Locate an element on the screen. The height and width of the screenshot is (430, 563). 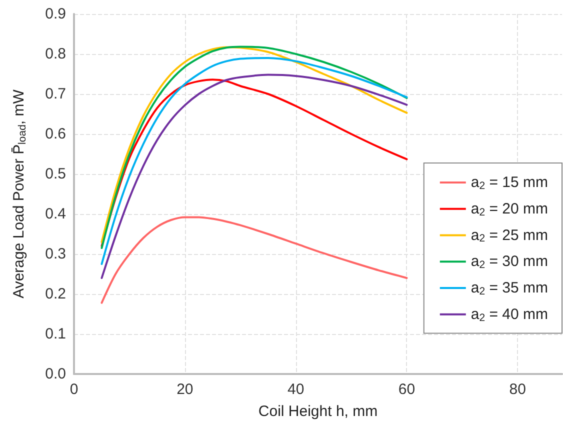
y-tick-label: 0.2 is located at coordinates (55, 294).